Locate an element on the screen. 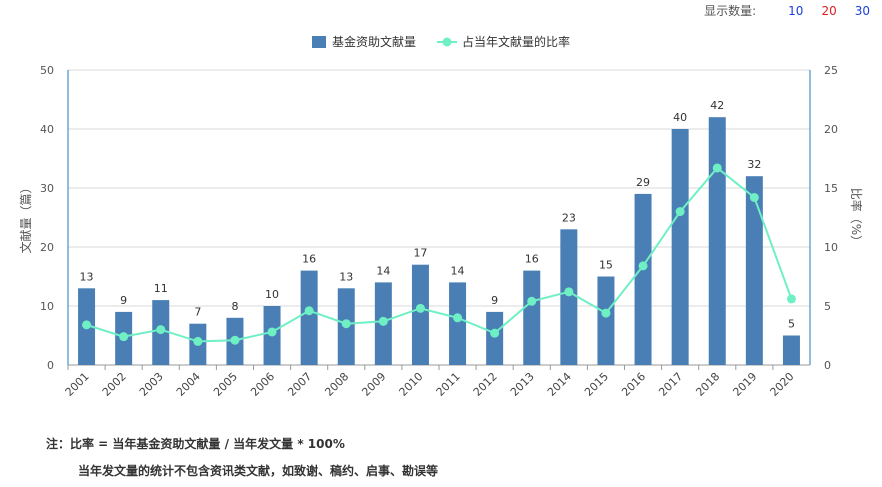 This screenshot has width=882, height=487. y2-tick-label: 10 is located at coordinates (831, 247).